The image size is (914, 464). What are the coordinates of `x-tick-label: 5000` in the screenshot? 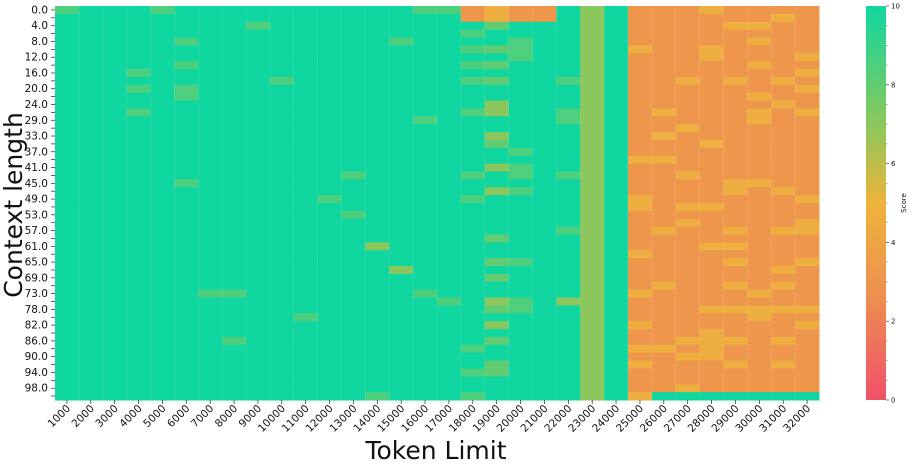 It's located at (154, 416).